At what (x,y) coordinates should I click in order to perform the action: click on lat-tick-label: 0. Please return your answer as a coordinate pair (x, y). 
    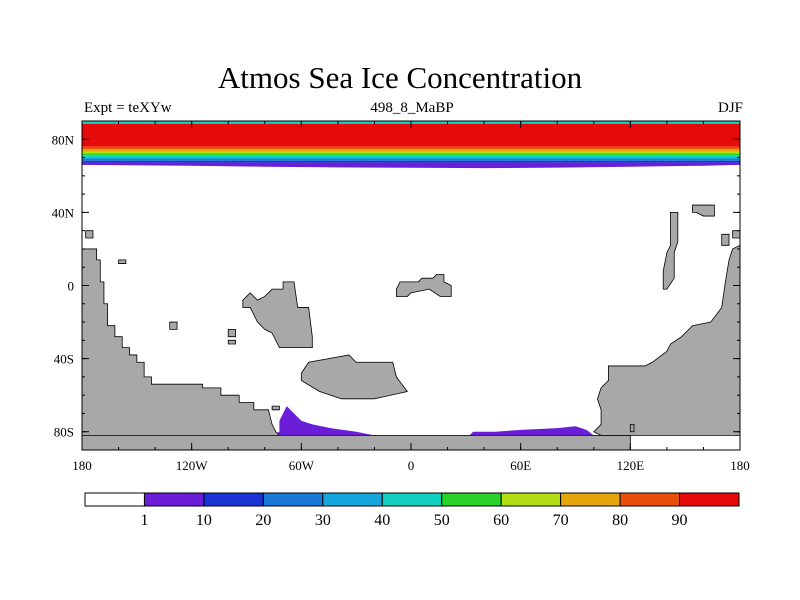
    Looking at the image, I should click on (71, 286).